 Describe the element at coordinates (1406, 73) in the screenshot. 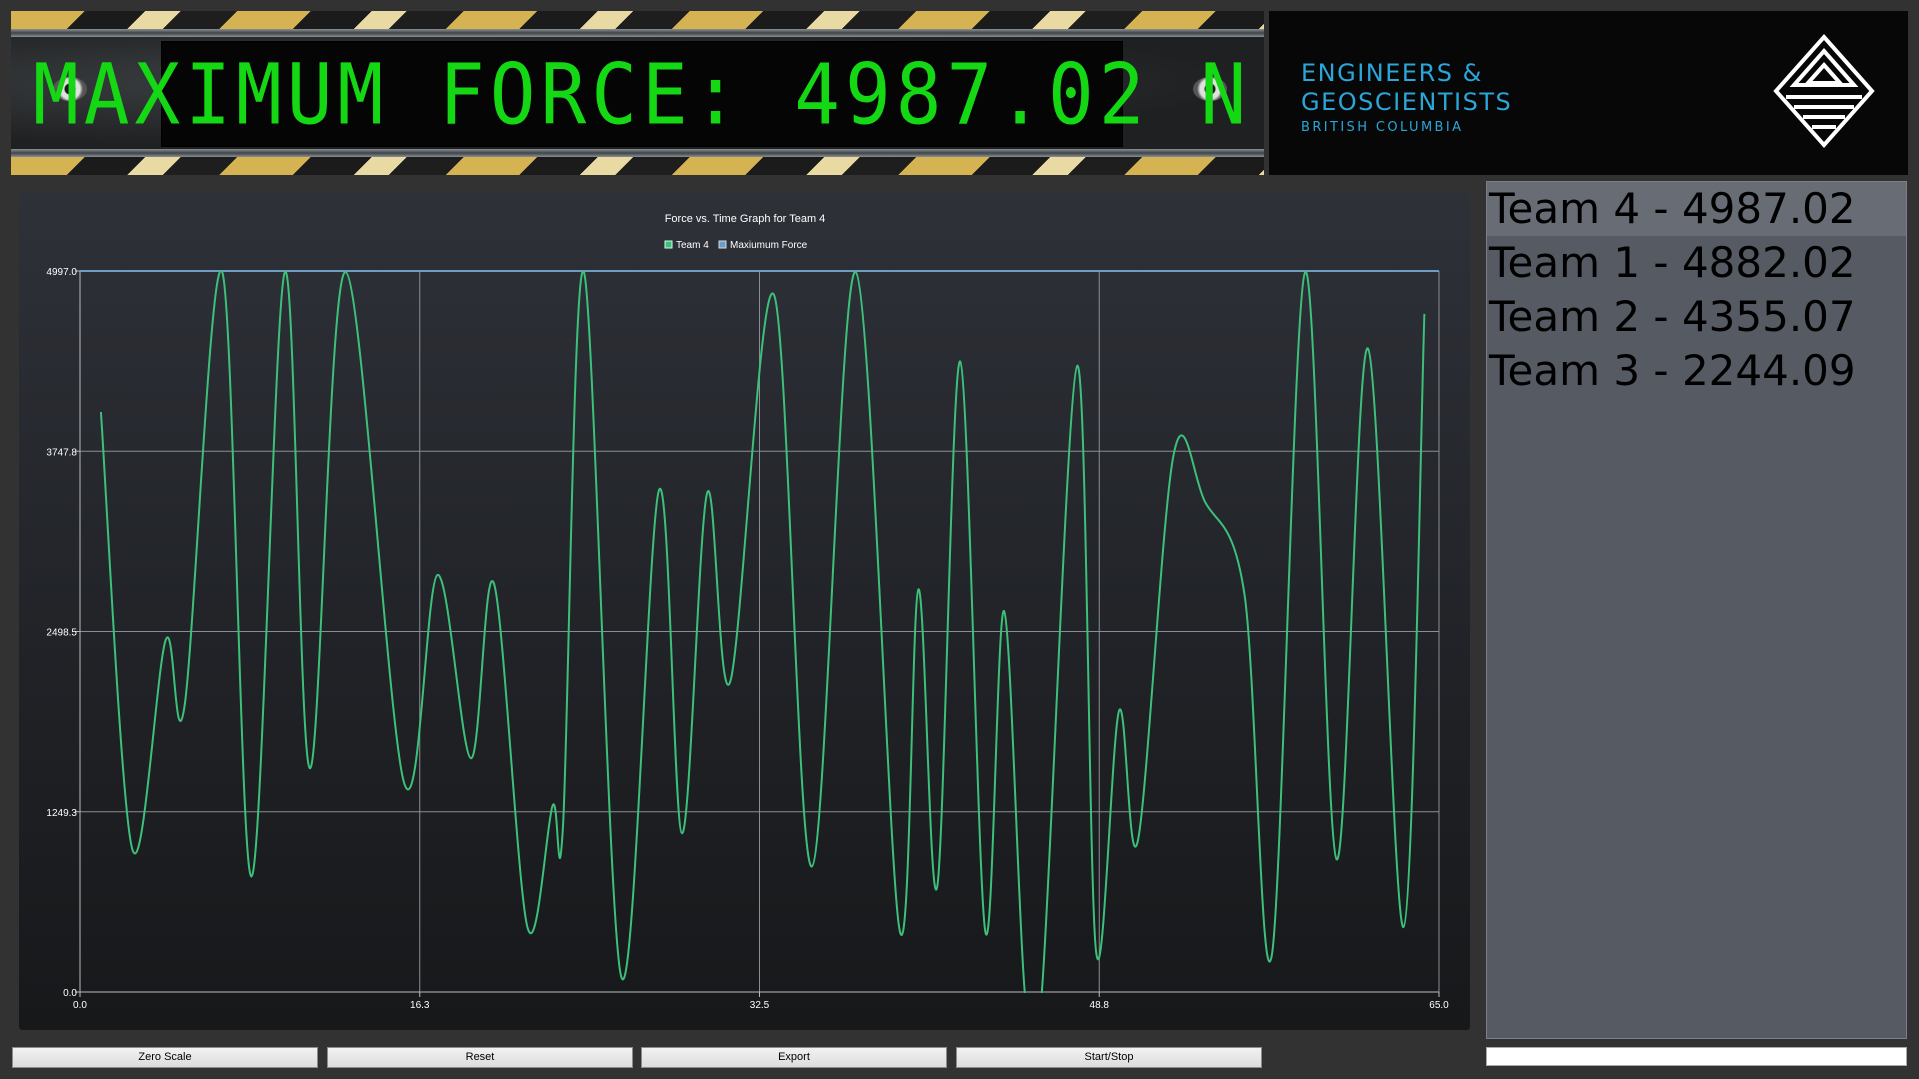

I see `logo-line-1: ENGINEERS &` at that location.